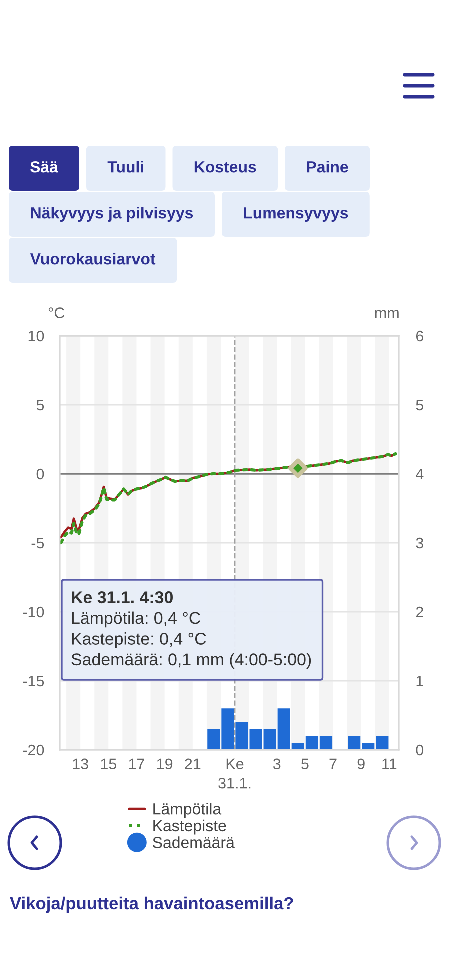 The width and height of the screenshot is (450, 973). Describe the element at coordinates (33, 612) in the screenshot. I see `y-tick-label: -10` at that location.